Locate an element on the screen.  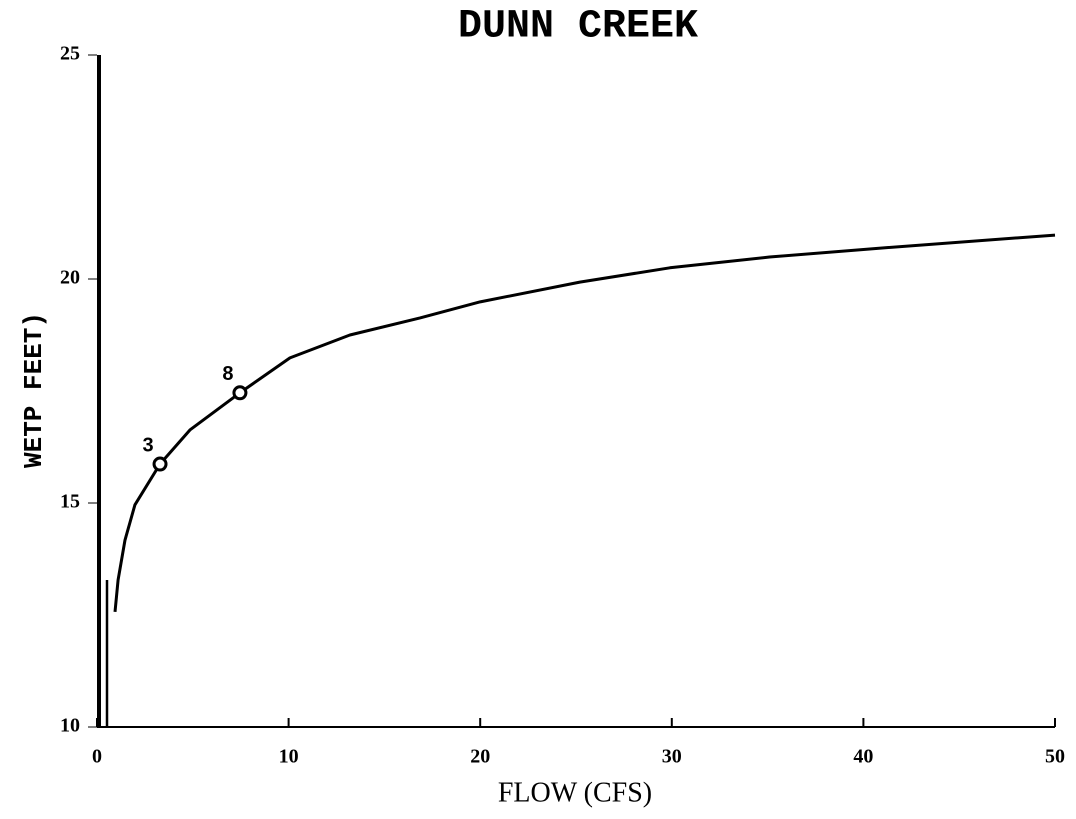
y-axis-label: WETP FEET) is located at coordinates (34, 390).